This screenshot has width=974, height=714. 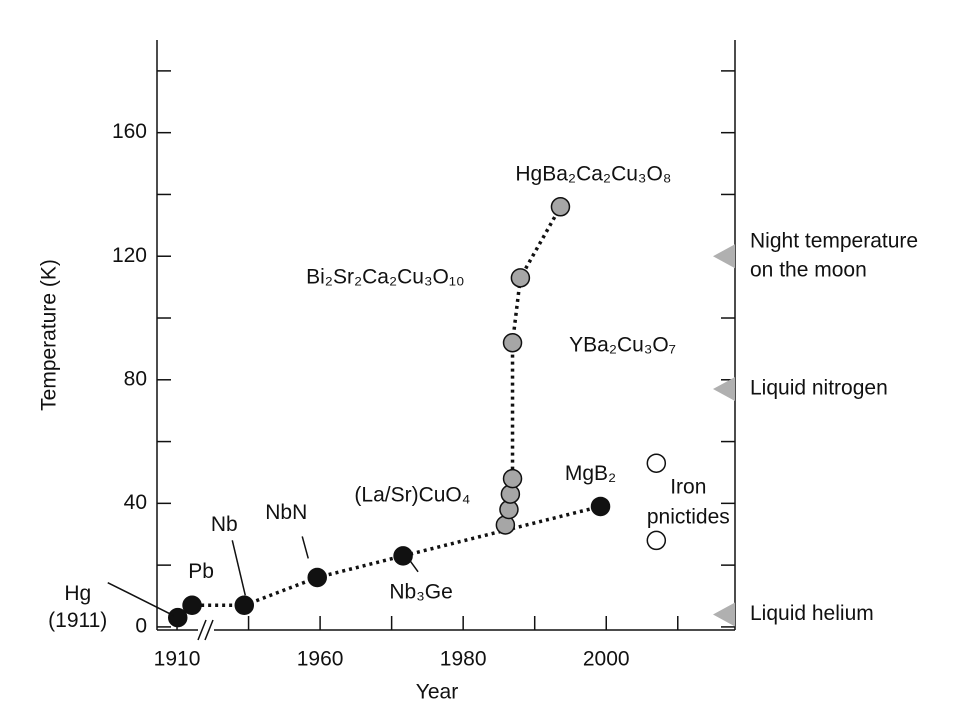 What do you see at coordinates (49, 335) in the screenshot?
I see `y-axis-title: Temperature (K)` at bounding box center [49, 335].